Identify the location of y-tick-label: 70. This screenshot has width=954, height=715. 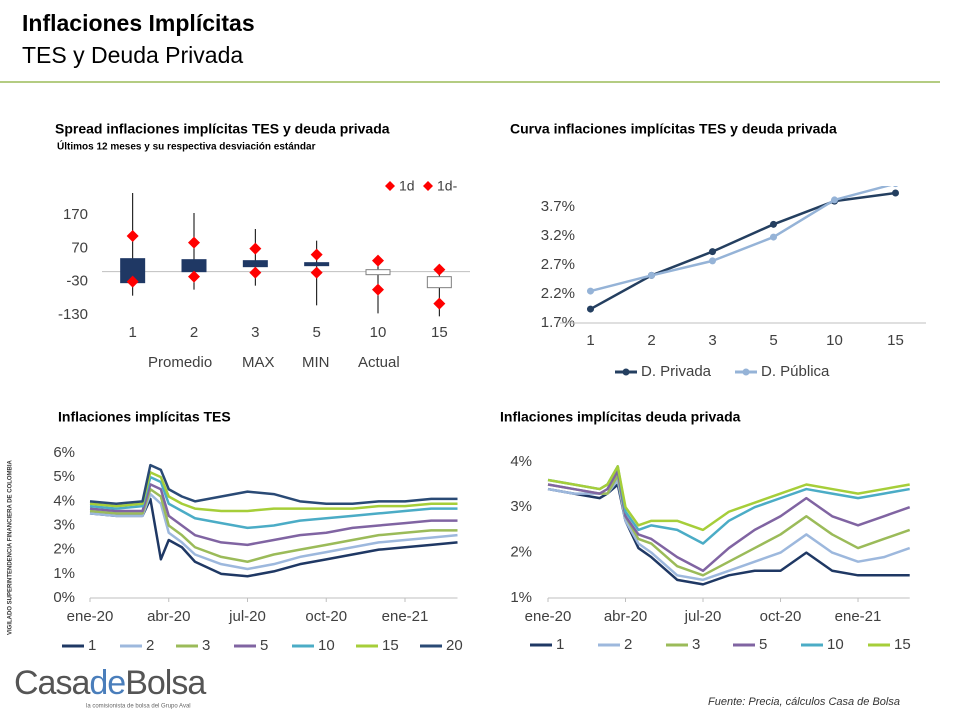
(79, 247).